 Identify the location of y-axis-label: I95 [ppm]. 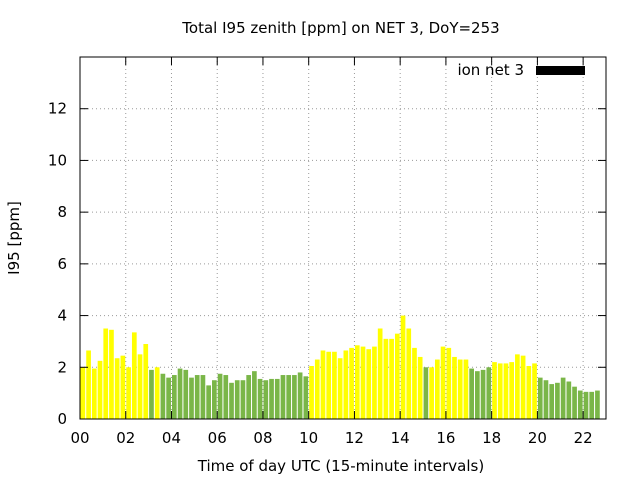
(14, 238).